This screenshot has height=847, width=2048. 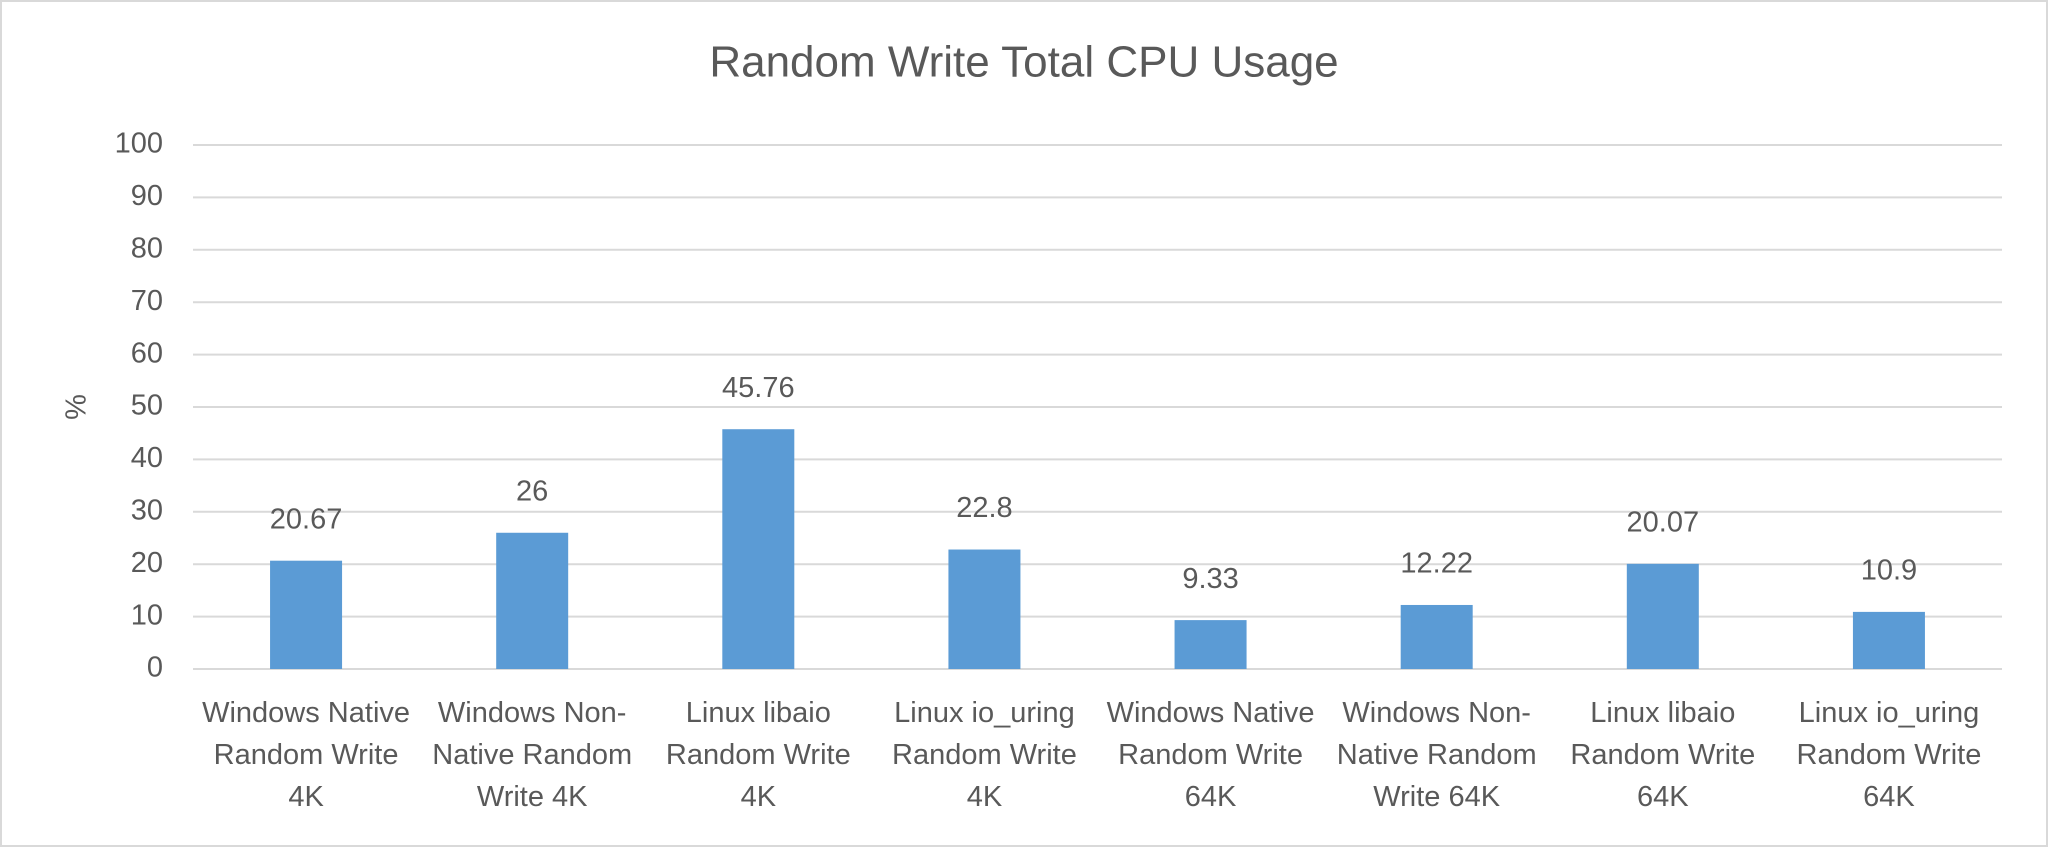 I want to click on y-tick-label: 40, so click(x=147, y=458).